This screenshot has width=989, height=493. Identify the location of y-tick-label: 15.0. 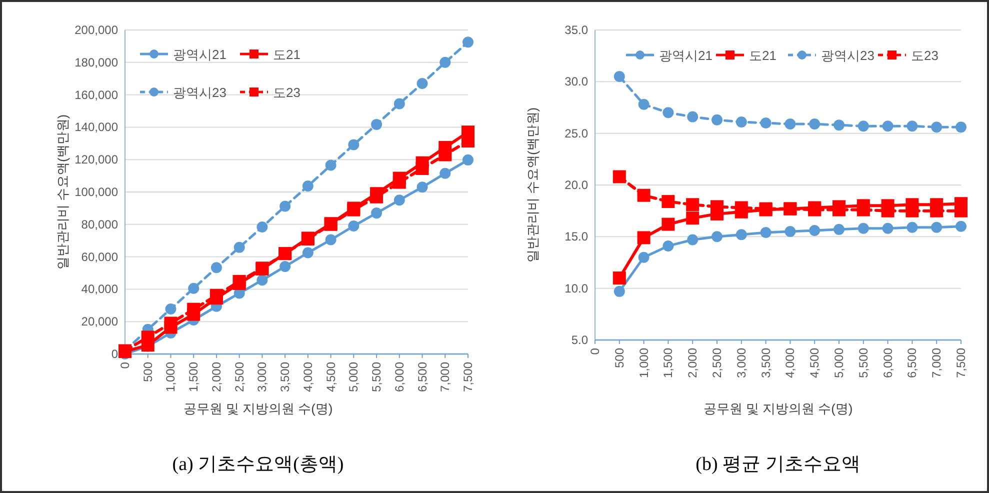
(576, 237).